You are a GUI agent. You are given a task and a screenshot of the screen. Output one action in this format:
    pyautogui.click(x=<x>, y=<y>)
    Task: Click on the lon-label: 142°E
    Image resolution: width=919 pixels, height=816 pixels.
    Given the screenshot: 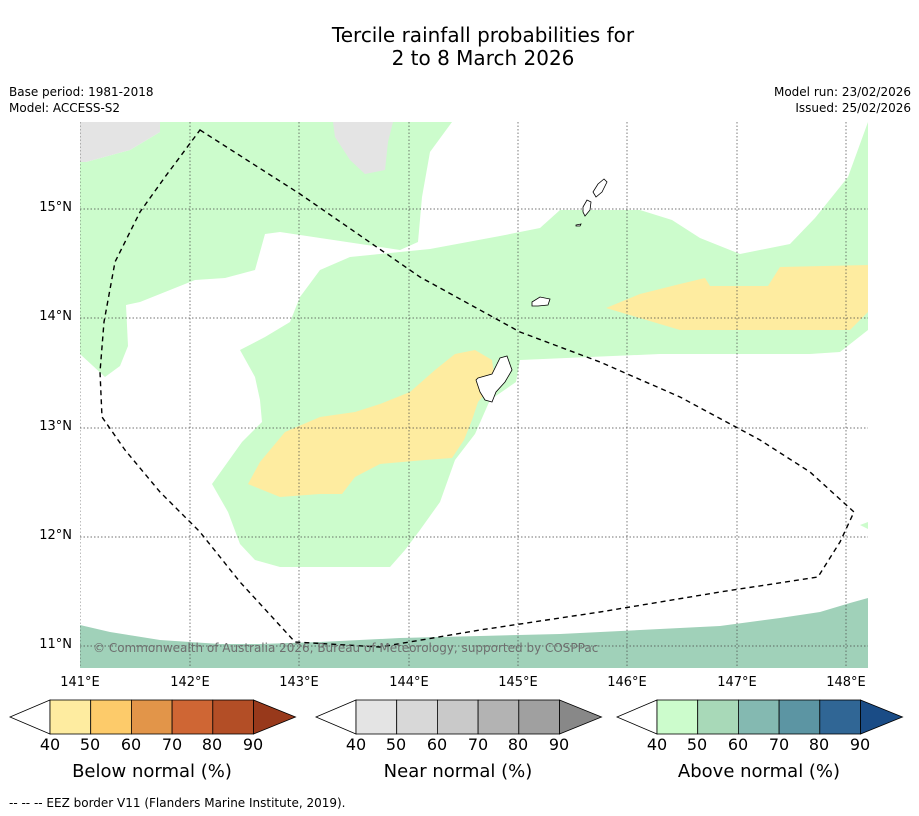 What is the action you would take?
    pyautogui.click(x=190, y=682)
    